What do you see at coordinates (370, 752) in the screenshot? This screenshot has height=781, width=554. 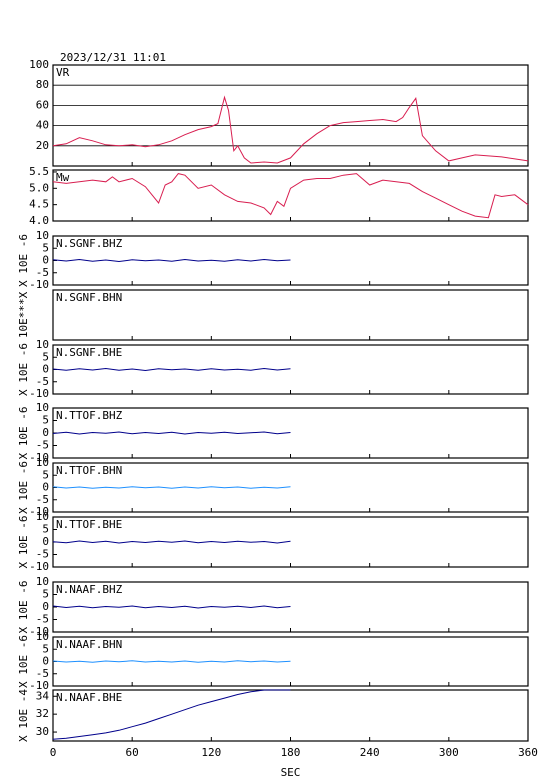 I see `x-tick-label: 240` at bounding box center [370, 752].